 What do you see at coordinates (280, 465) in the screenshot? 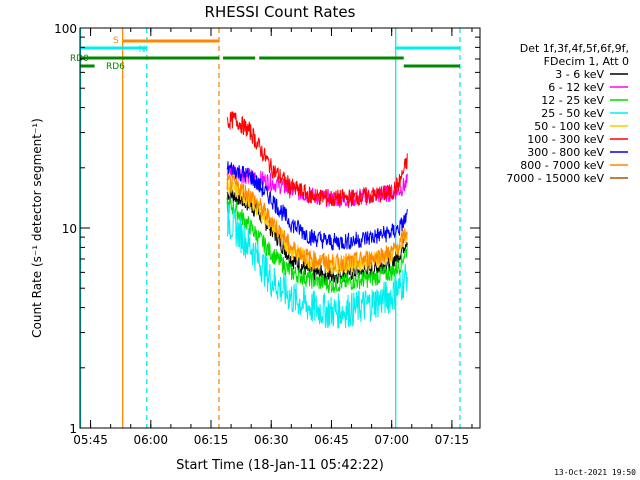
I see `x-axis-label: Start Time (18-Jan-11 05:42:22)` at bounding box center [280, 465].